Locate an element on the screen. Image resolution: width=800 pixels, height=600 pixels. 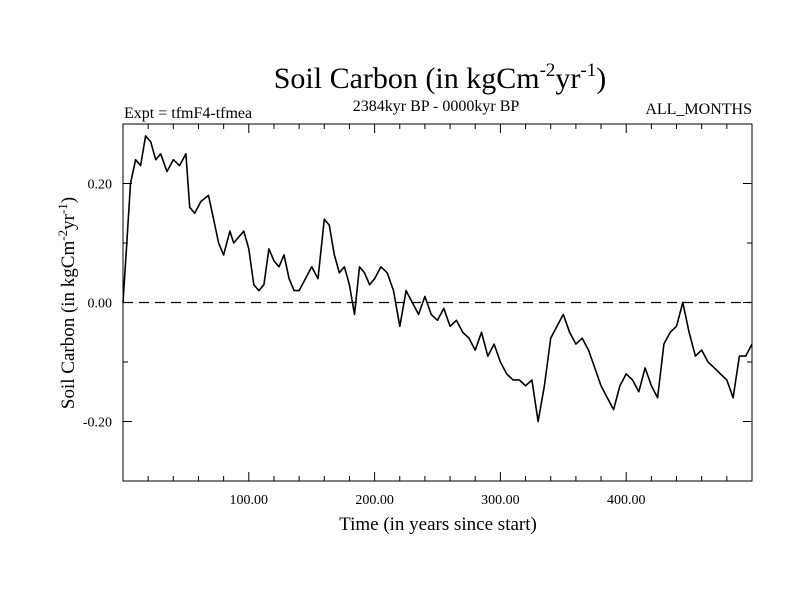
y-tick-label: 0.00 is located at coordinates (100, 304).